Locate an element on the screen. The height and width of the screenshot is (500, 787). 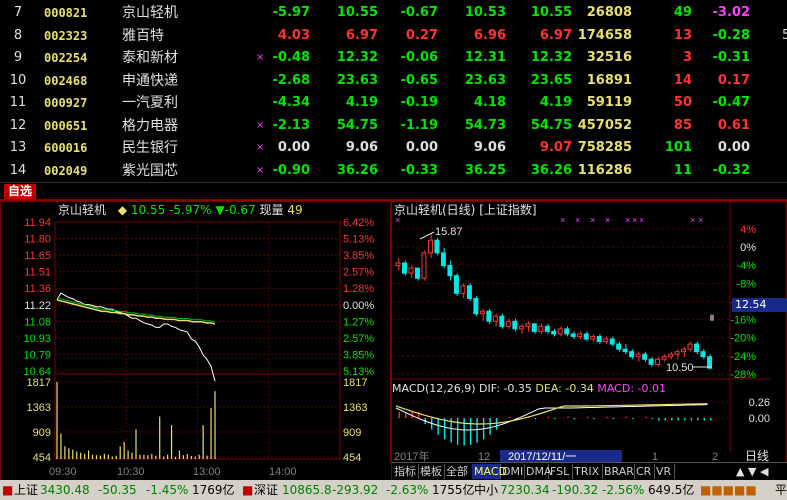
high-pointer is located at coordinates (427, 235).